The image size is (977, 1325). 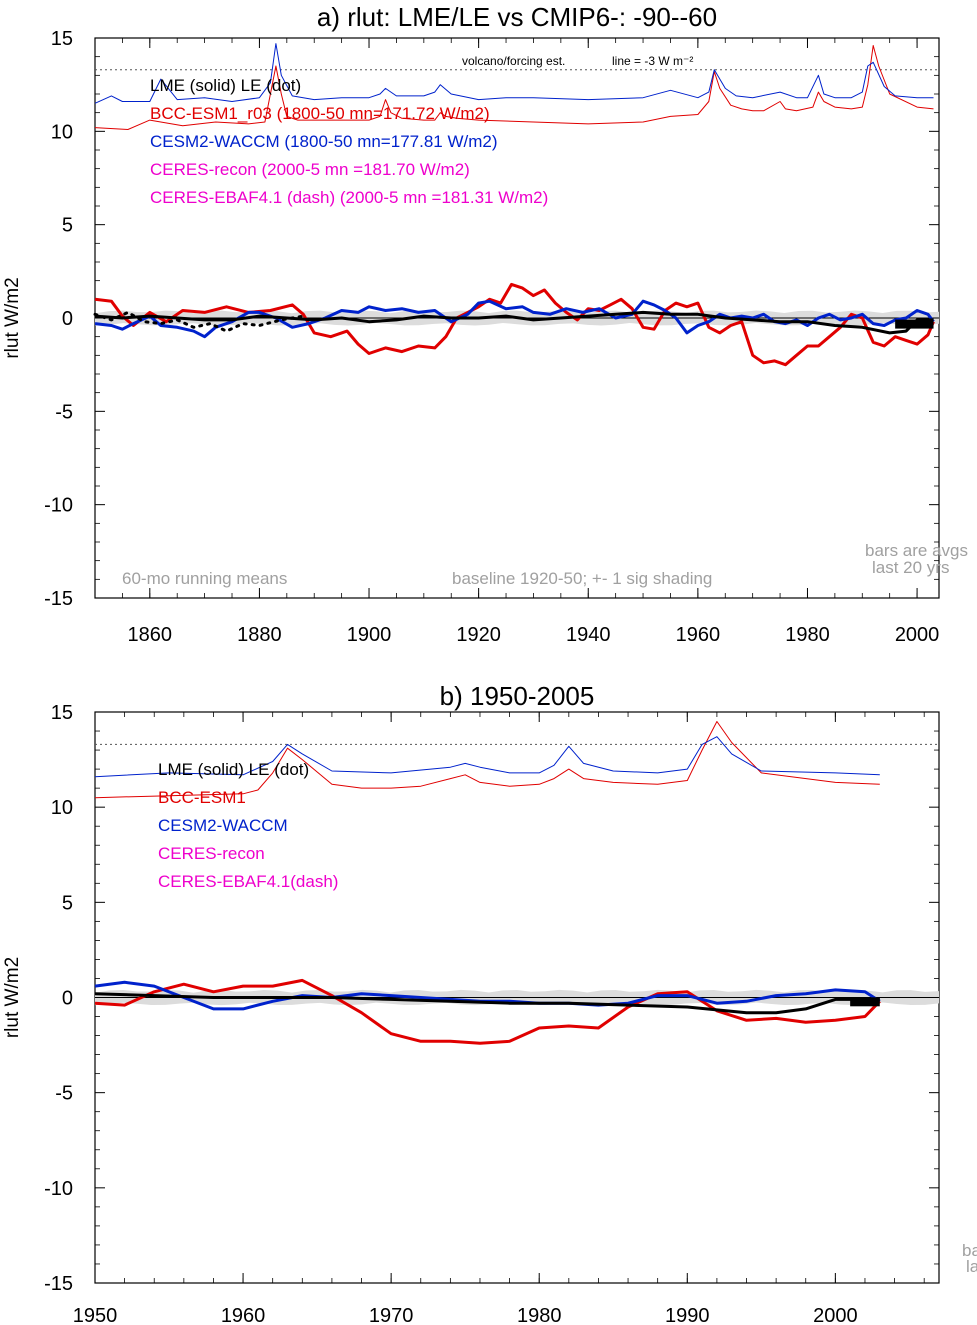 What do you see at coordinates (95, 1315) in the screenshot?
I see `x-tick-label: 1950` at bounding box center [95, 1315].